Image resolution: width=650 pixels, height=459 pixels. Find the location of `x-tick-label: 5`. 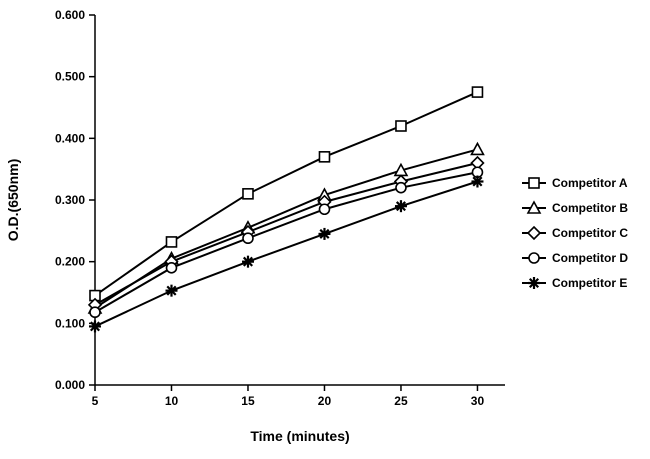

x-tick-label: 5 is located at coordinates (95, 401).